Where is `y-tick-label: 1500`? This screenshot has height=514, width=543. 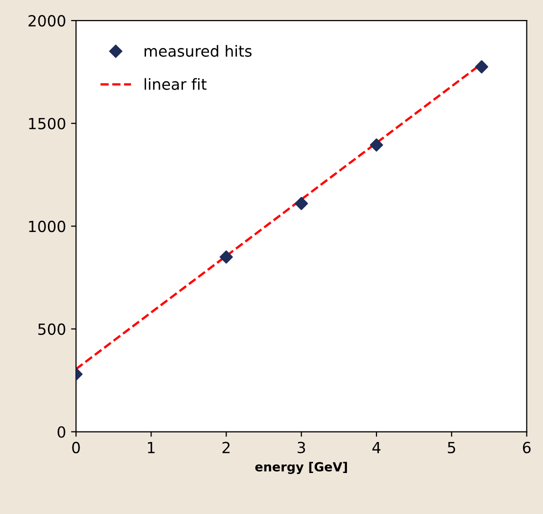 y-tick-label: 1500 is located at coordinates (47, 124).